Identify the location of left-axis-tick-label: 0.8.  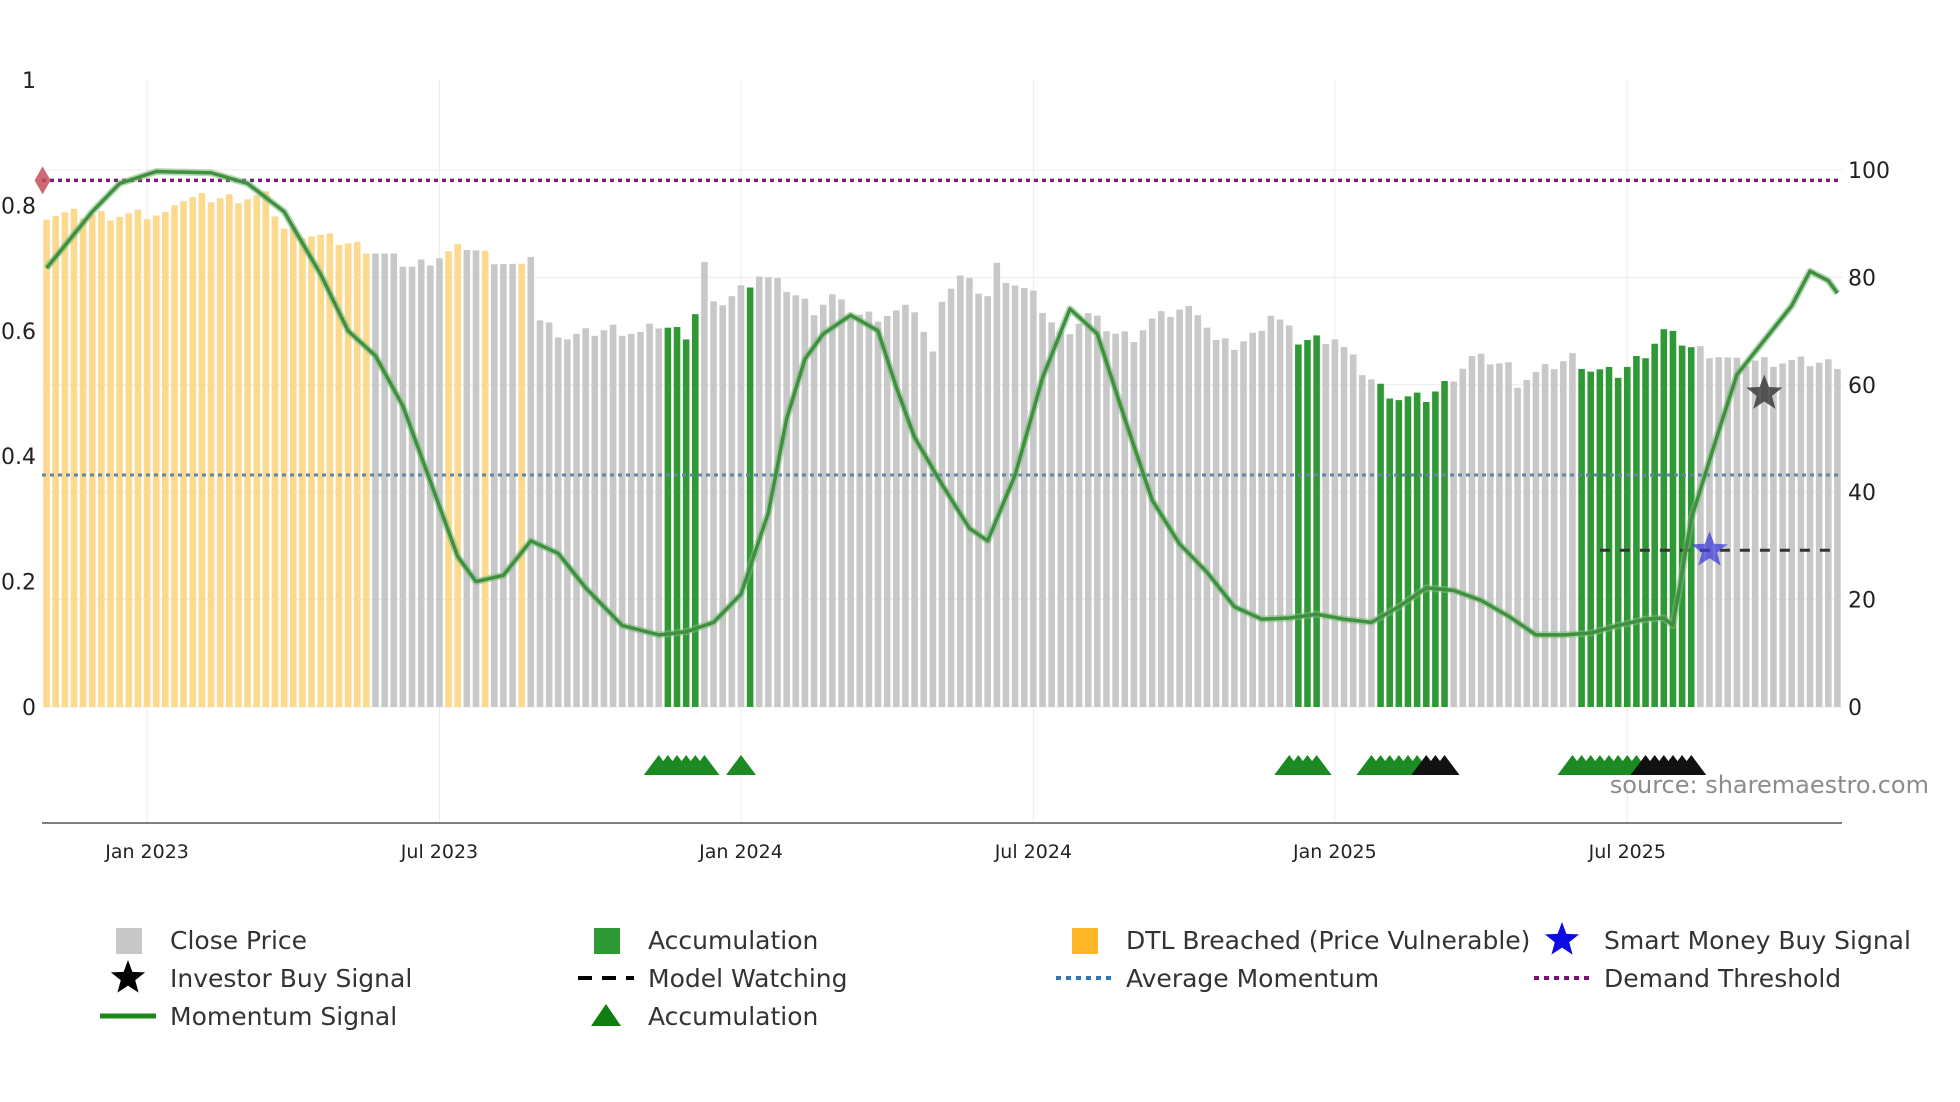
(18, 206).